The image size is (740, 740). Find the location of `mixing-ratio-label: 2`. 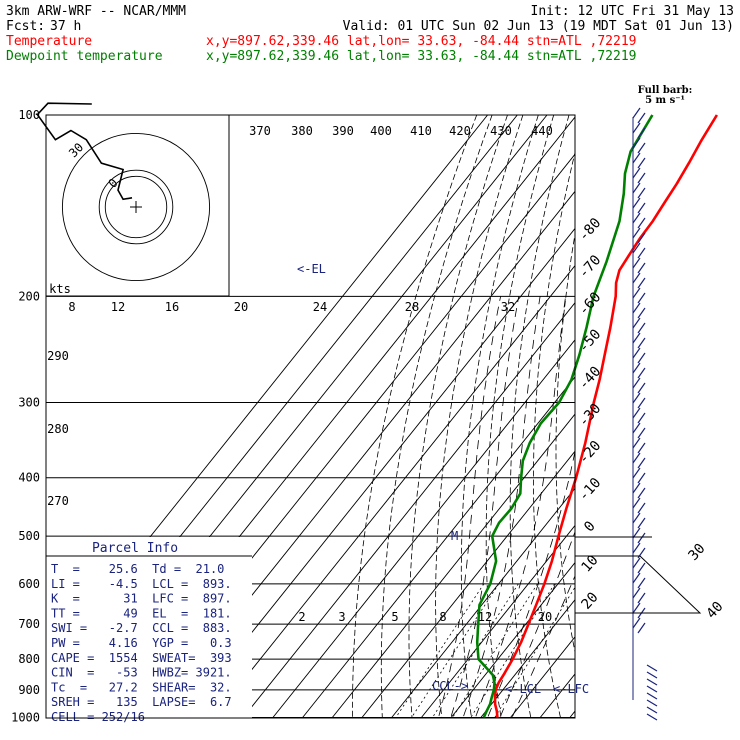

mixing-ratio-label: 2 is located at coordinates (301, 617).